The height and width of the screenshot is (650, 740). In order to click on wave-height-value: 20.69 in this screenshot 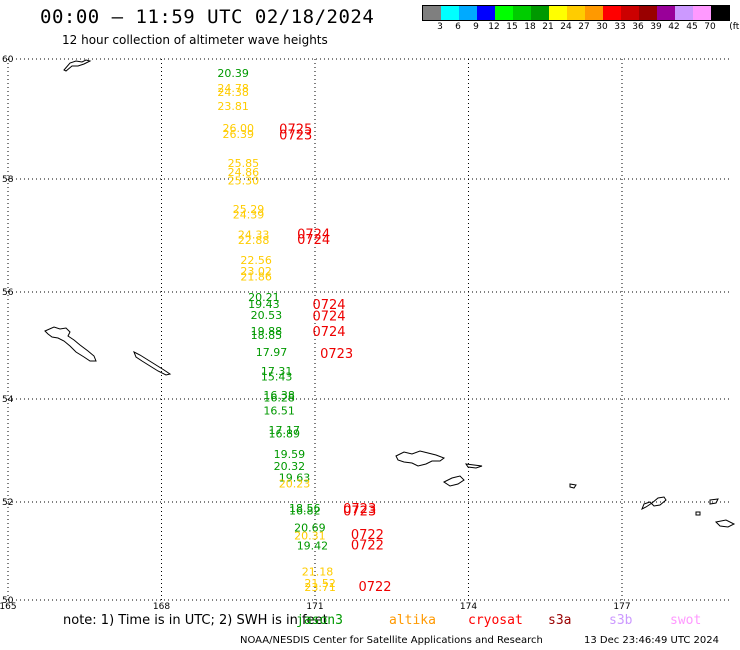, I will do `click(310, 527)`.